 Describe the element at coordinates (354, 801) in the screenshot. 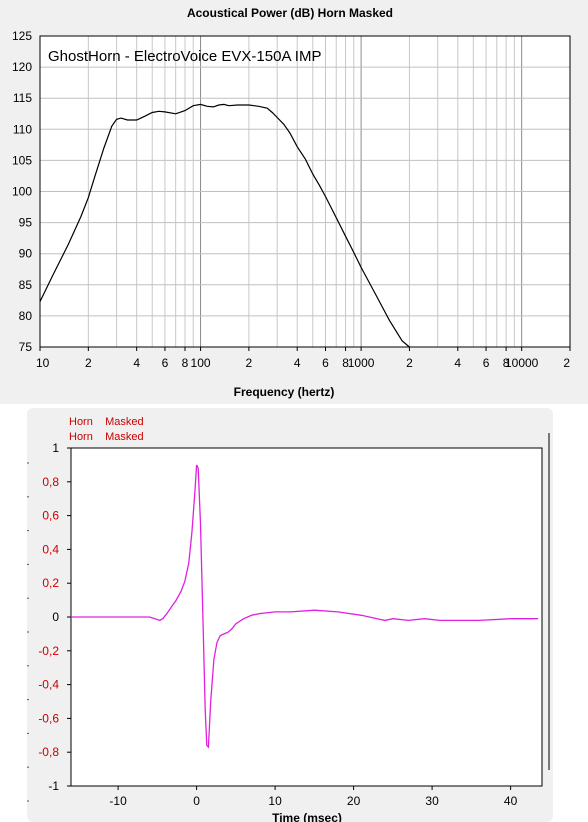

I see `x-tick-label: 20` at that location.